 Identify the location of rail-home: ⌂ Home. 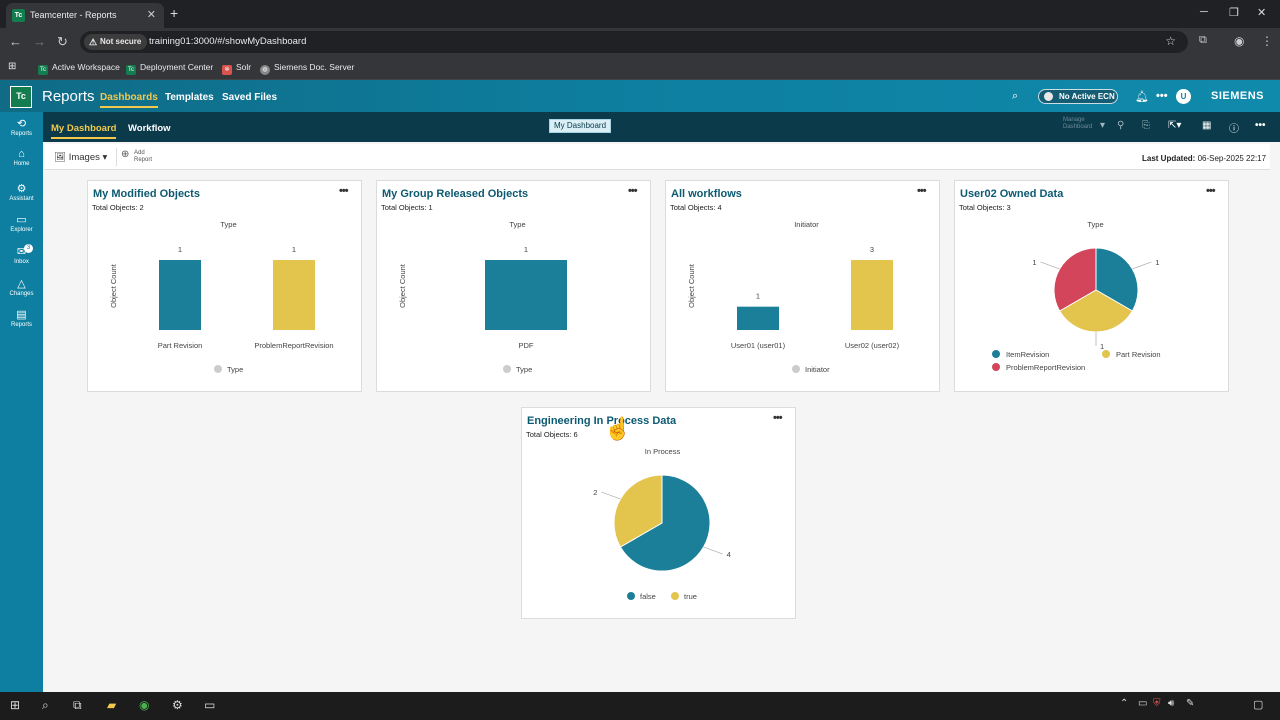
(21, 157).